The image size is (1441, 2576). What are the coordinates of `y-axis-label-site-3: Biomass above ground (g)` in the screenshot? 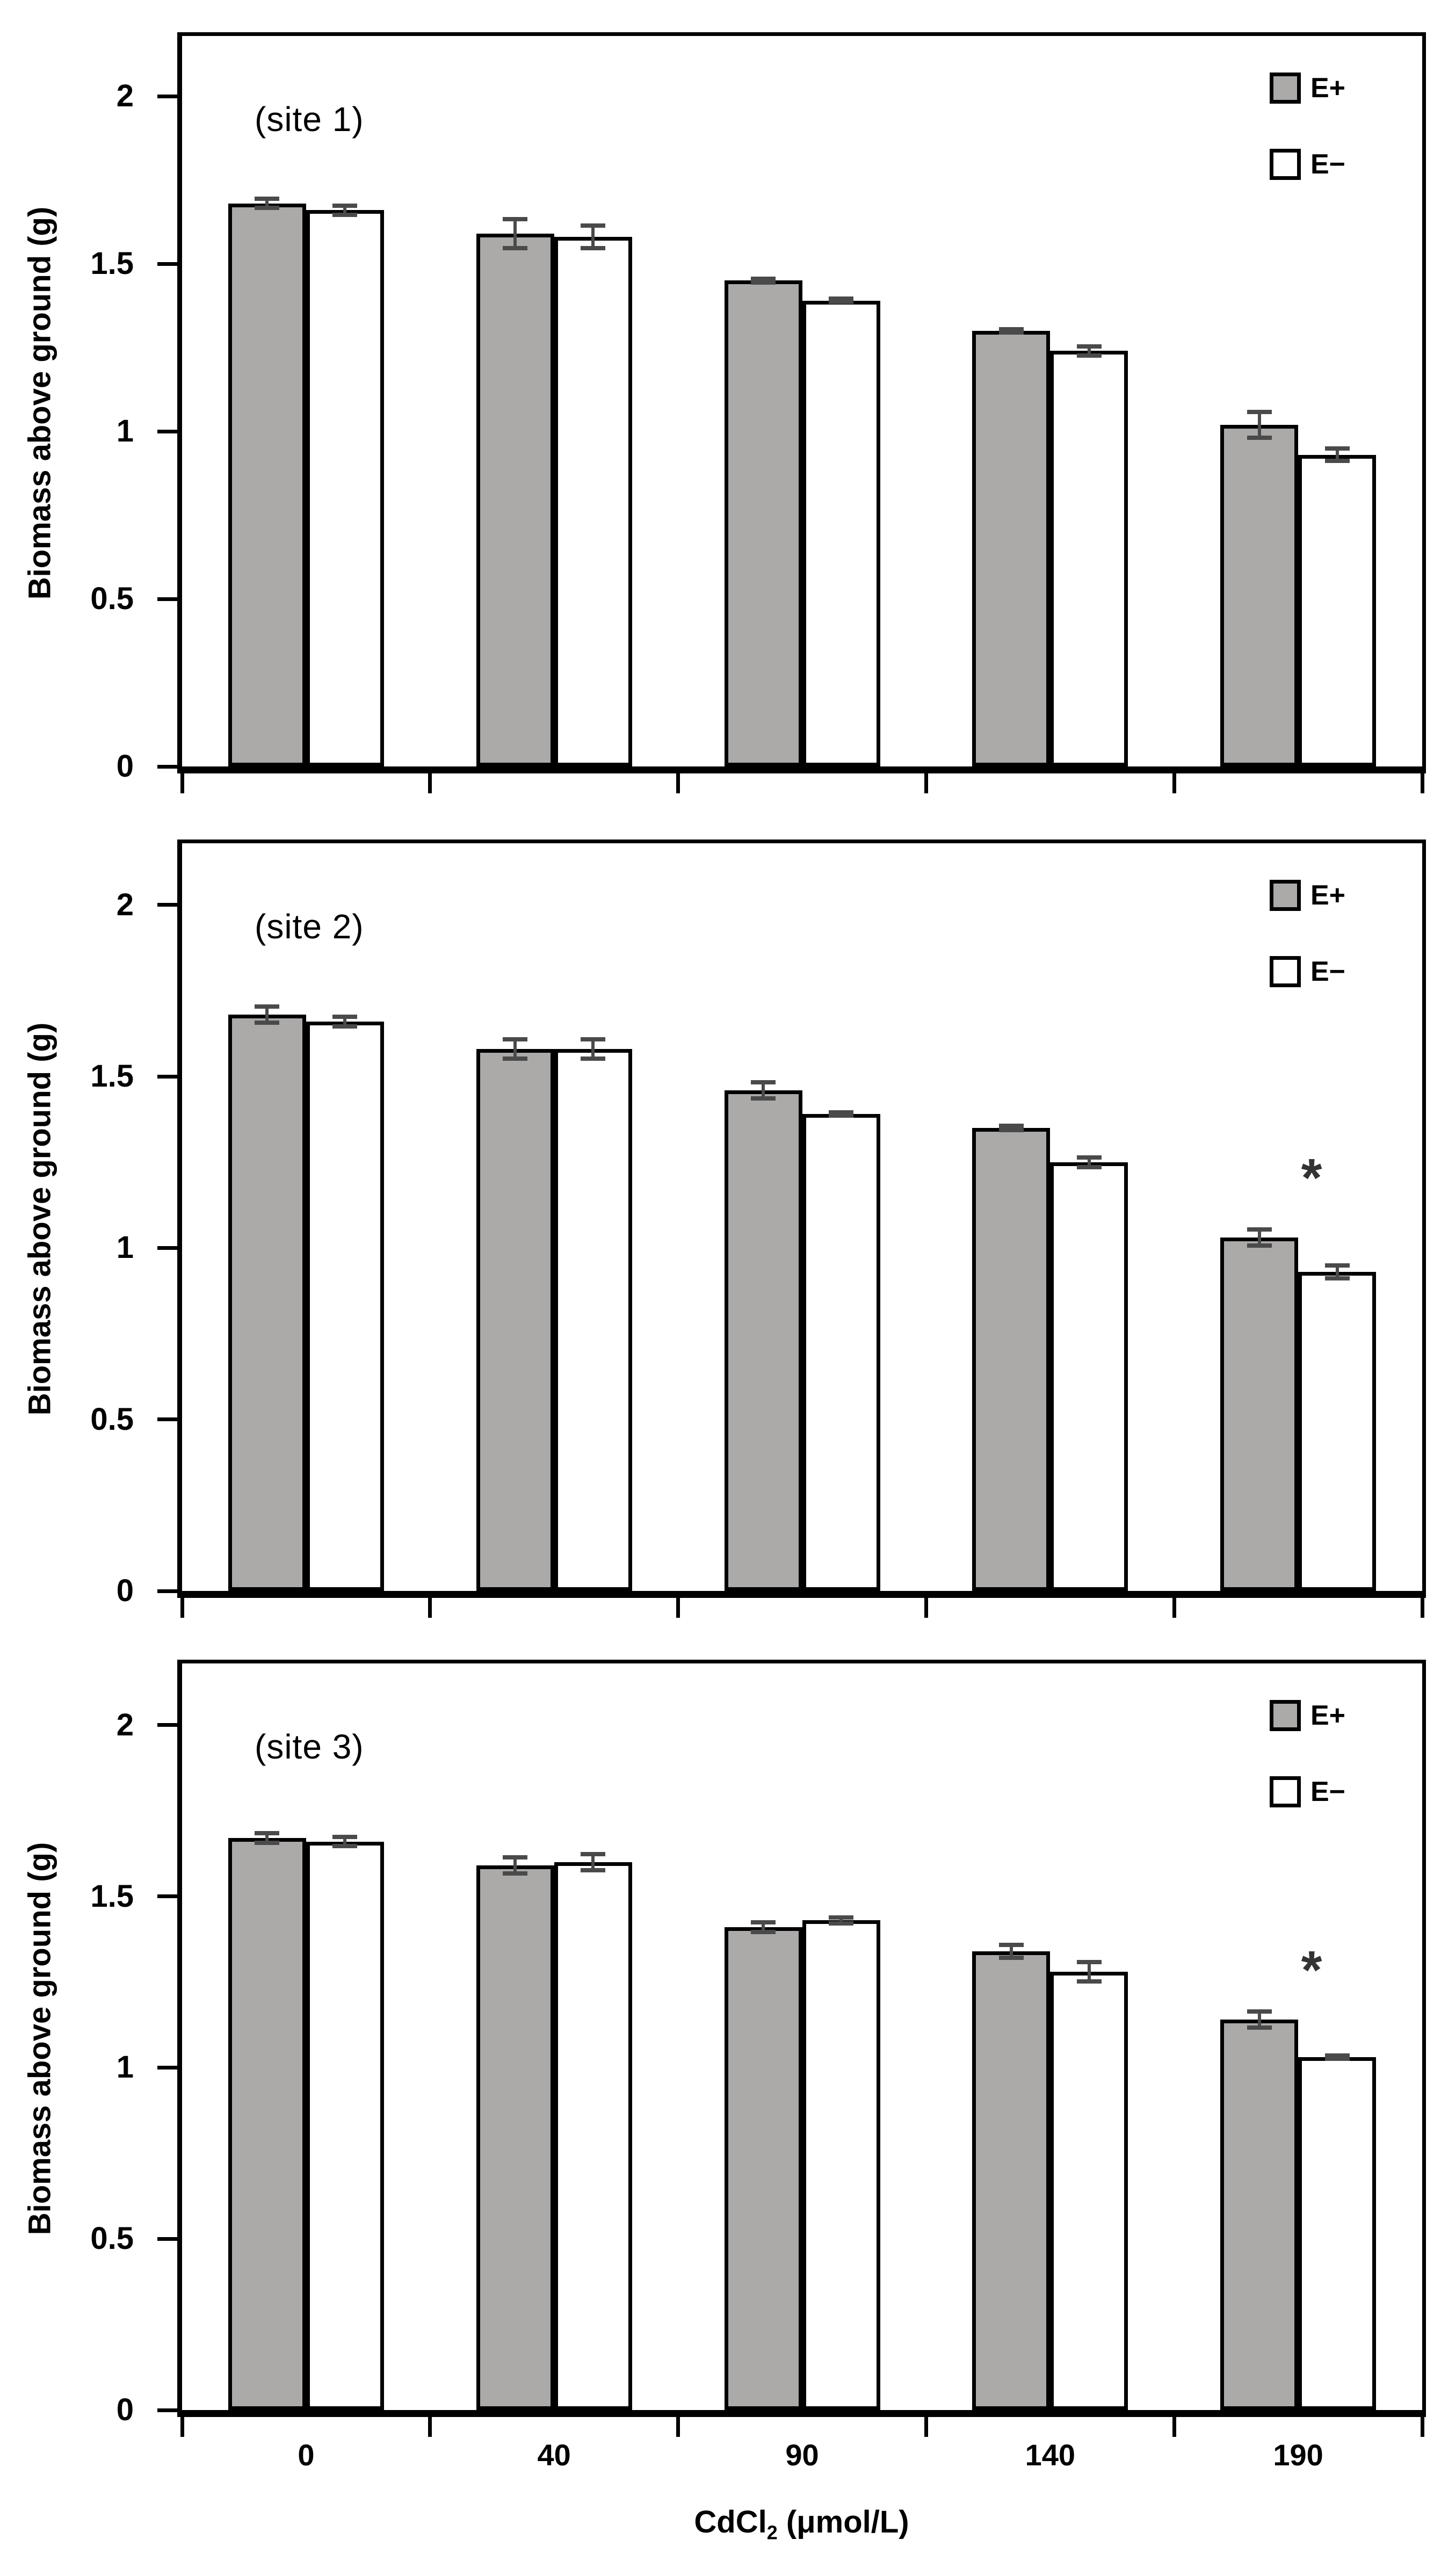 It's located at (40, 2038).